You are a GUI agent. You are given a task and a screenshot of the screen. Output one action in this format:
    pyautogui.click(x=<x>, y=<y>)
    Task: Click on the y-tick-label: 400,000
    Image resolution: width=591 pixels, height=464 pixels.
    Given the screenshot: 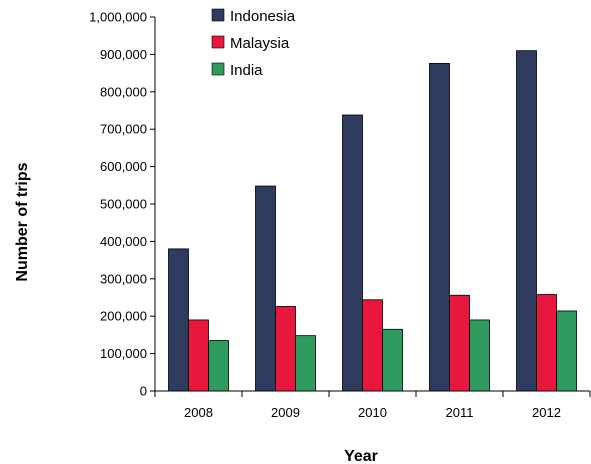 What is the action you would take?
    pyautogui.click(x=123, y=241)
    